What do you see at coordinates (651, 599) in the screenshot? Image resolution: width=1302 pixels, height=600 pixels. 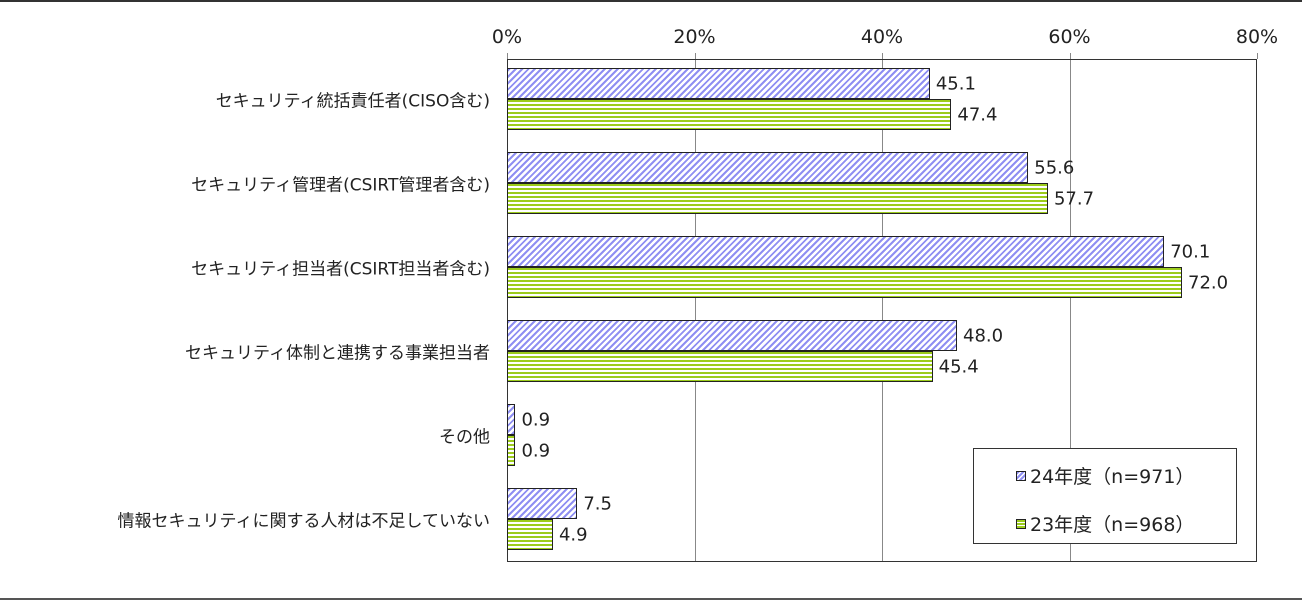 I see `bottom-border` at bounding box center [651, 599].